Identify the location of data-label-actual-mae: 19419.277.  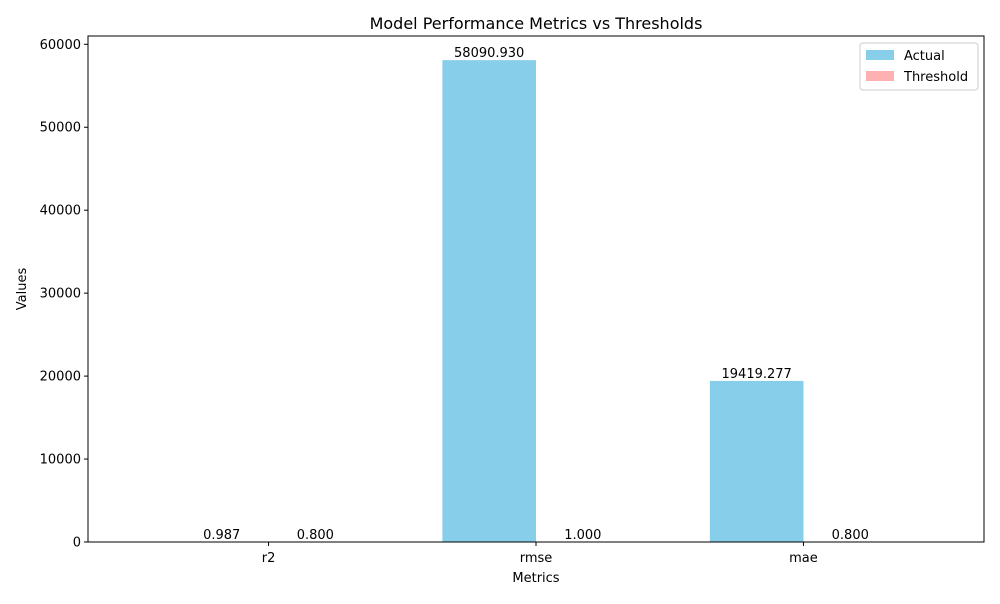
(757, 374).